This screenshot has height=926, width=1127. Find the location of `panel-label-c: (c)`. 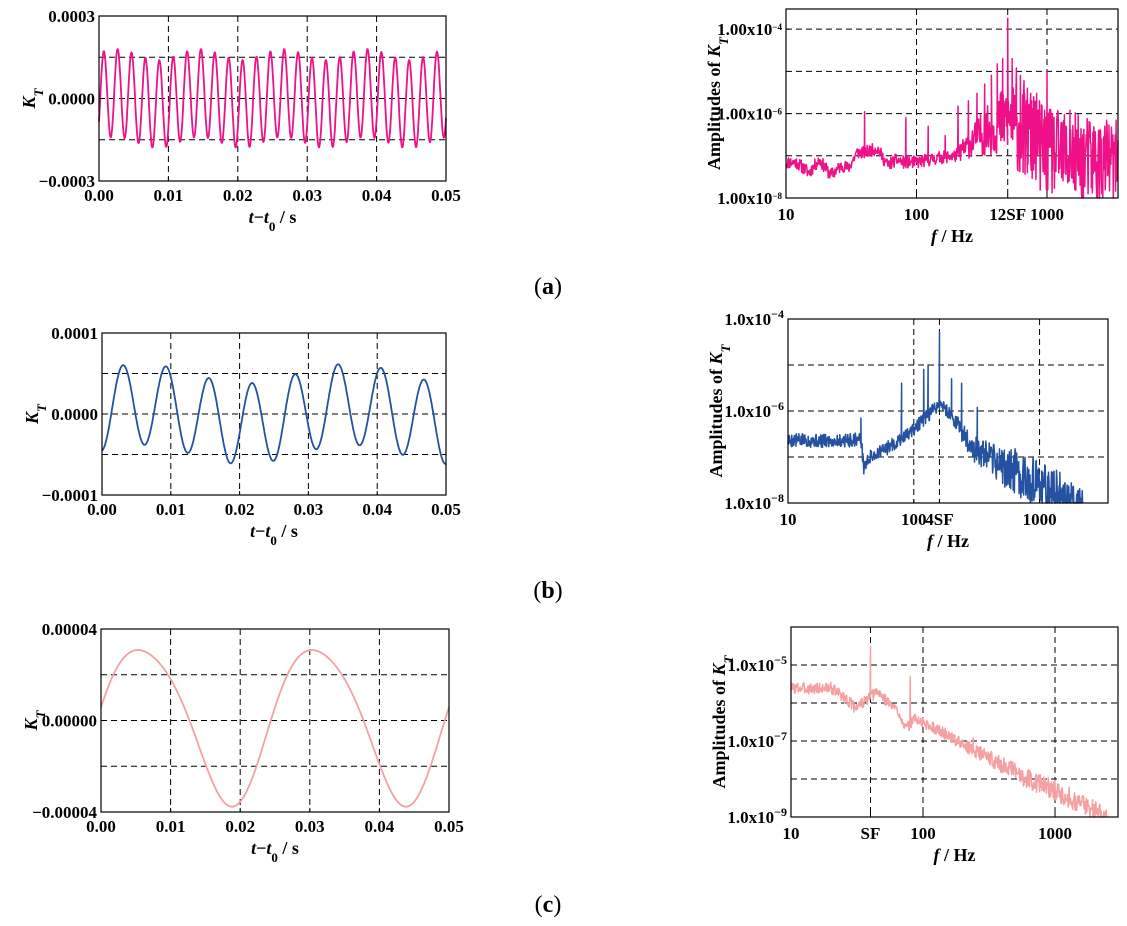

panel-label-c: (c) is located at coordinates (548, 905).